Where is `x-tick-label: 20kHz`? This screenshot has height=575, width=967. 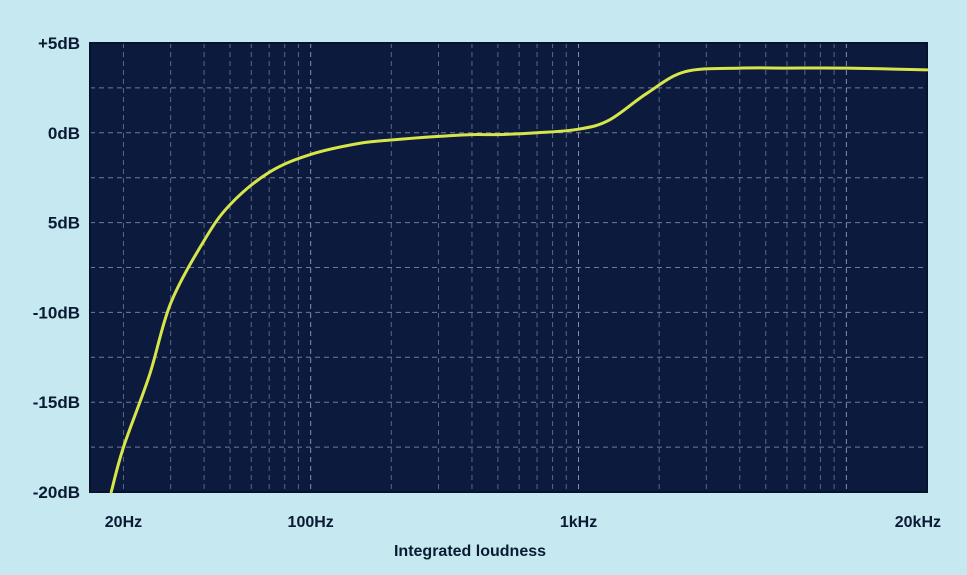 x-tick-label: 20kHz is located at coordinates (918, 522).